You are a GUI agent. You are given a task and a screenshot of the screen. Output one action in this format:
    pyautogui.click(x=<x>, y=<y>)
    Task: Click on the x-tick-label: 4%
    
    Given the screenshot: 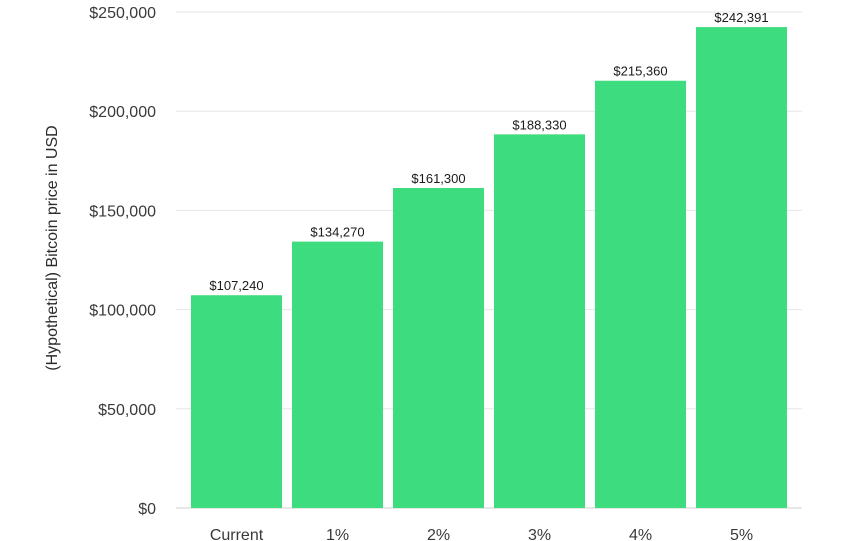 What is the action you would take?
    pyautogui.click(x=640, y=534)
    